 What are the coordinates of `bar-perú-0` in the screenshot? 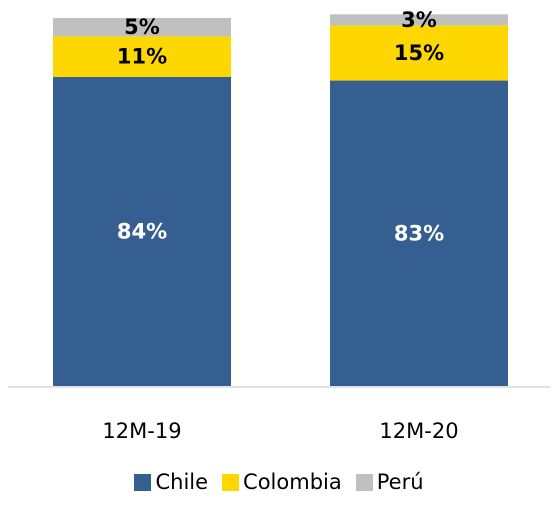 It's located at (142, 27).